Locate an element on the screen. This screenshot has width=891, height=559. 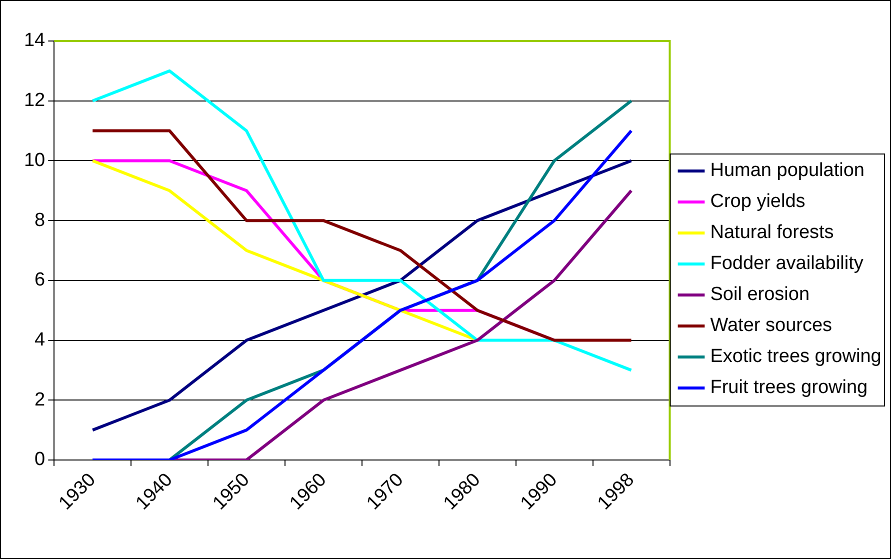
legend-label: Natural forests is located at coordinates (772, 233).